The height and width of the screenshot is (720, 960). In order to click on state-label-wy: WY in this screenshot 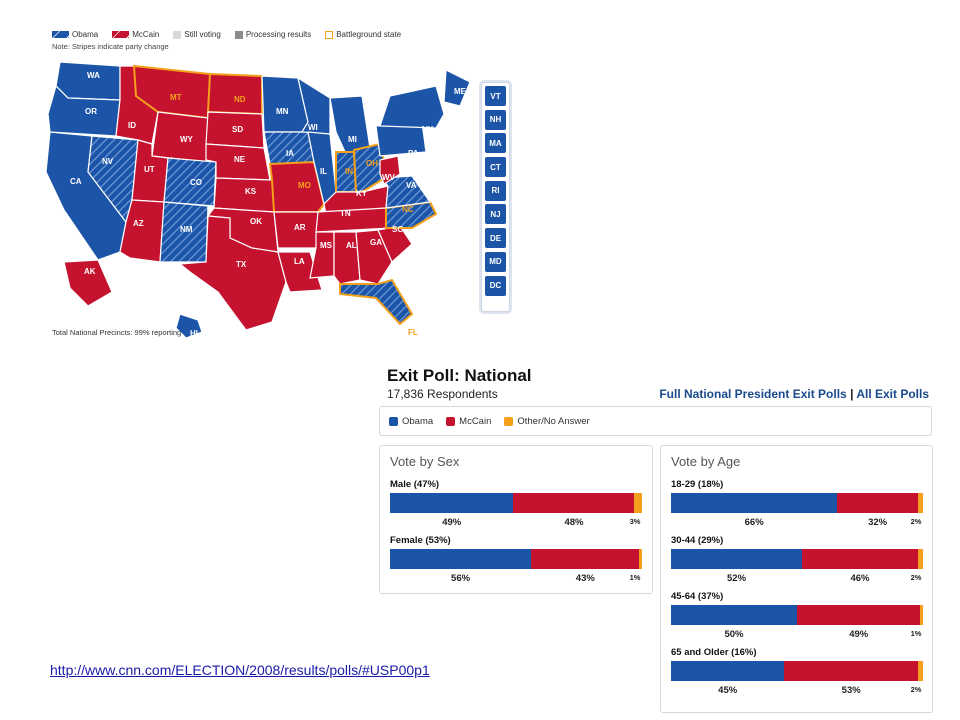, I will do `click(187, 139)`.